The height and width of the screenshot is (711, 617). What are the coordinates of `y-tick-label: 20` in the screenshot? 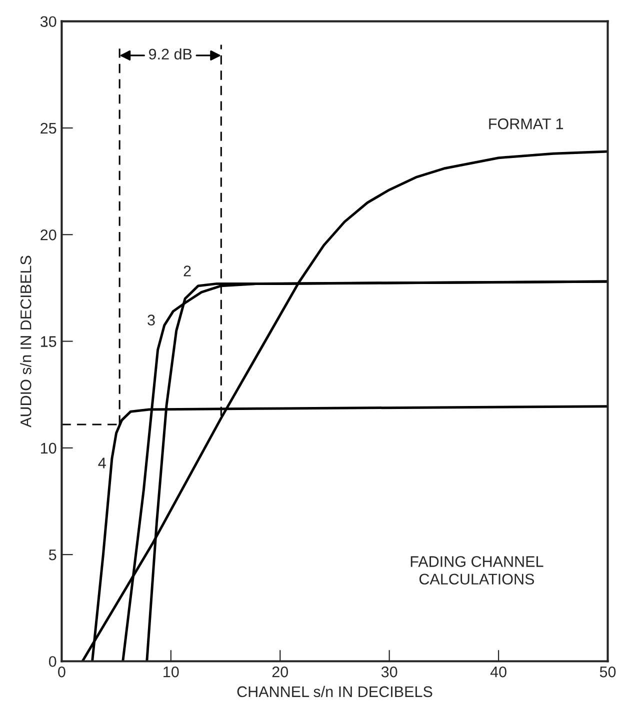 It's located at (48, 235).